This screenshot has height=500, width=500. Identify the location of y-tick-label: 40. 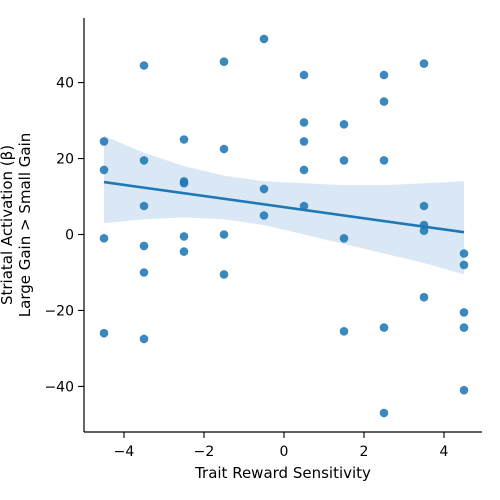
(65, 84).